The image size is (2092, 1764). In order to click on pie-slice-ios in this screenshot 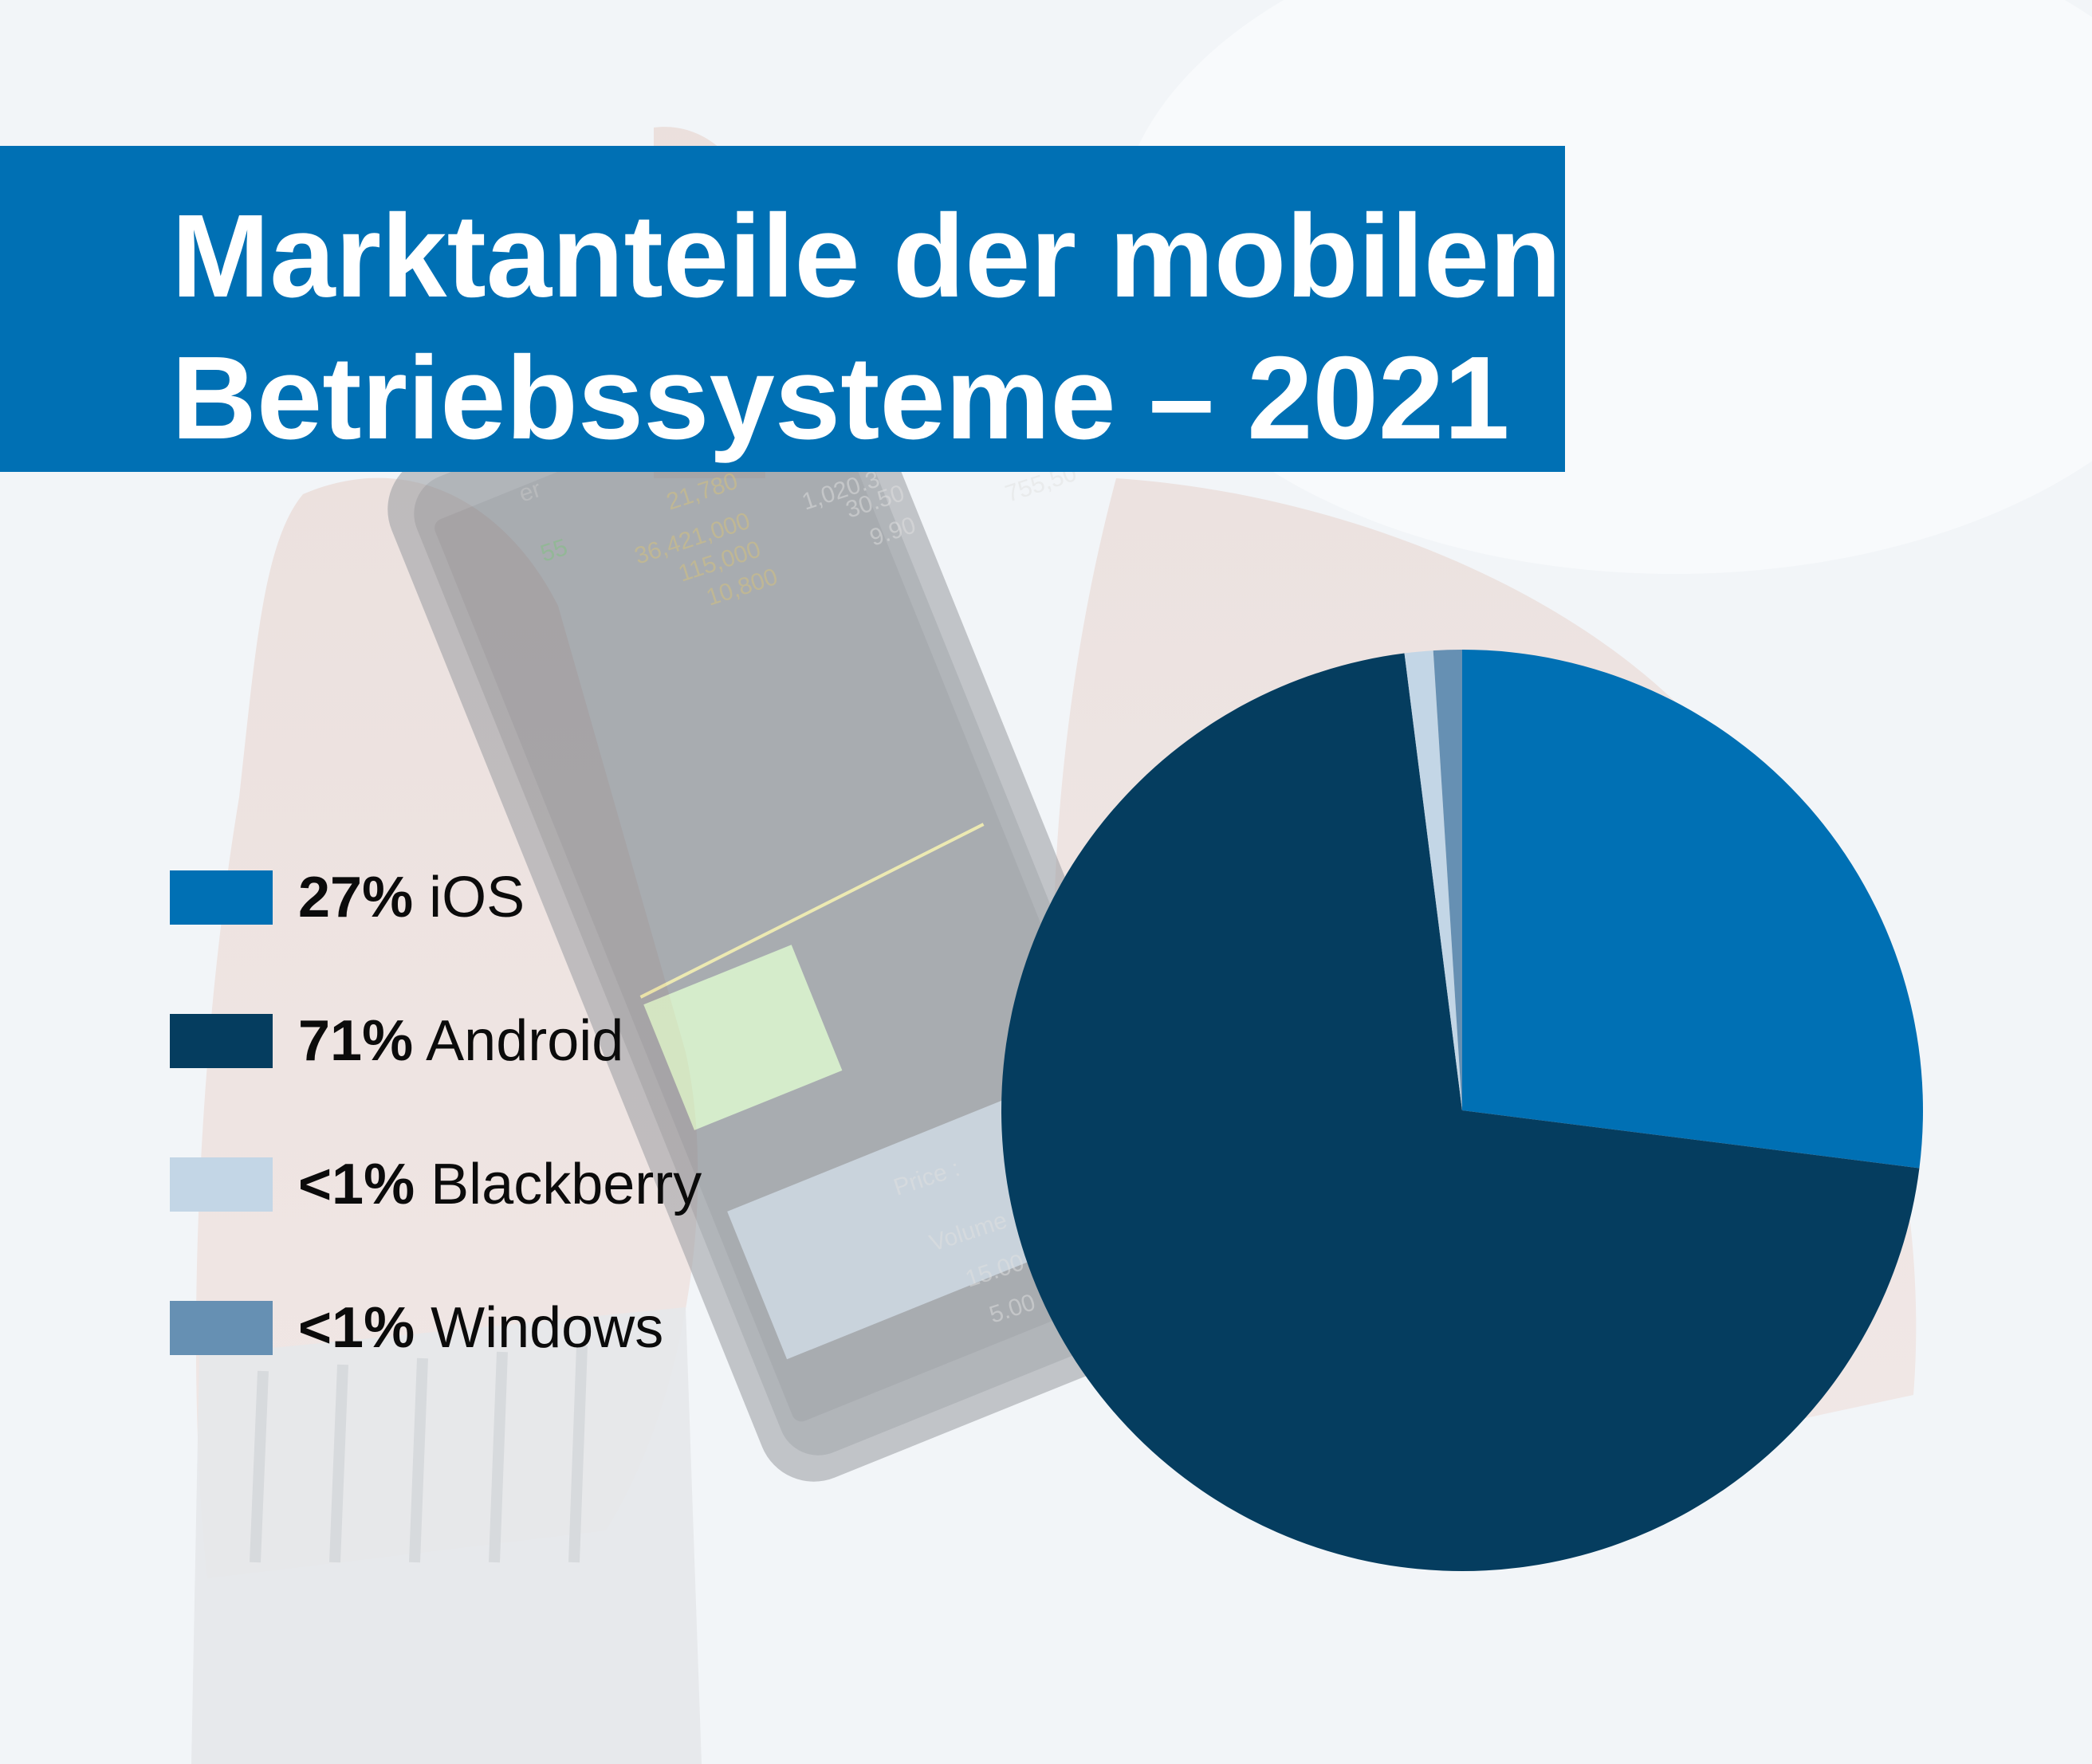, I will do `click(1692, 909)`.